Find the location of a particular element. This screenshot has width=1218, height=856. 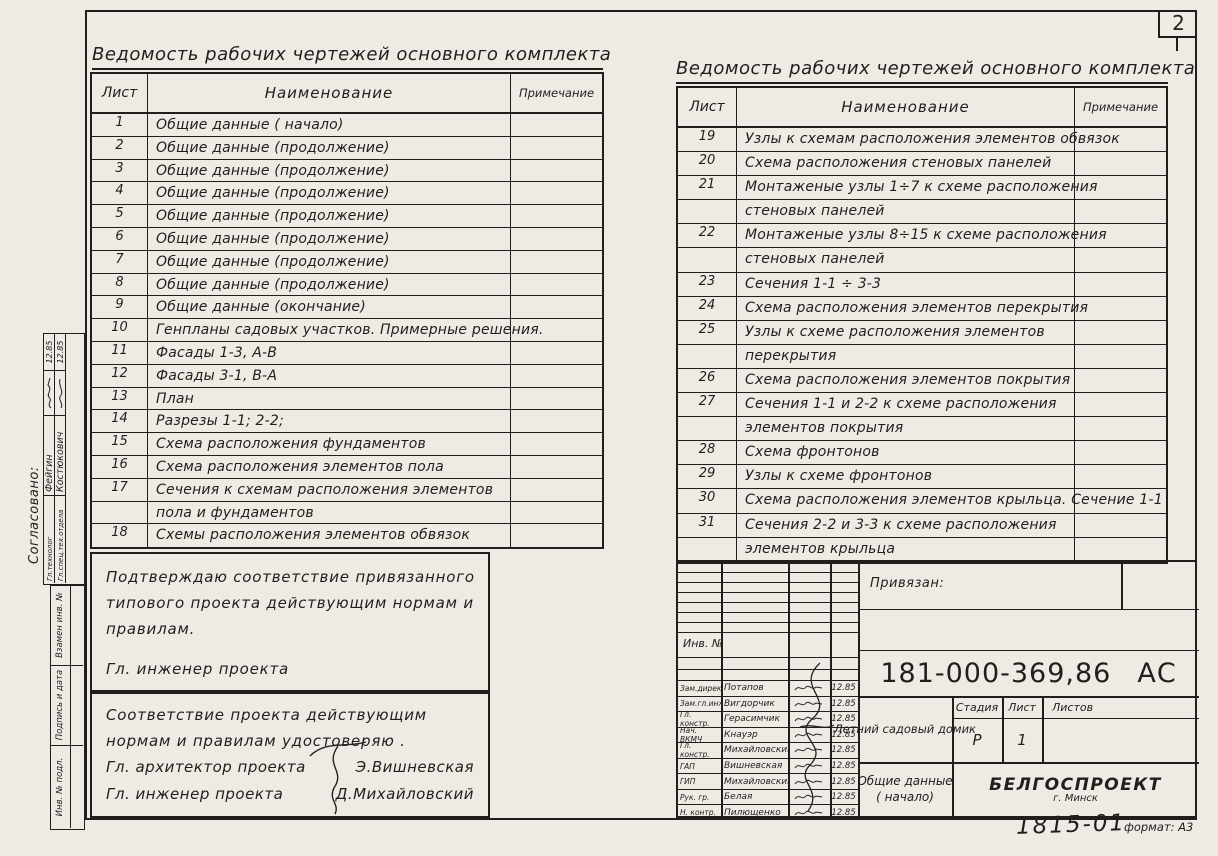

signer-name: Д.Михайловский is located at coordinates (404, 794).